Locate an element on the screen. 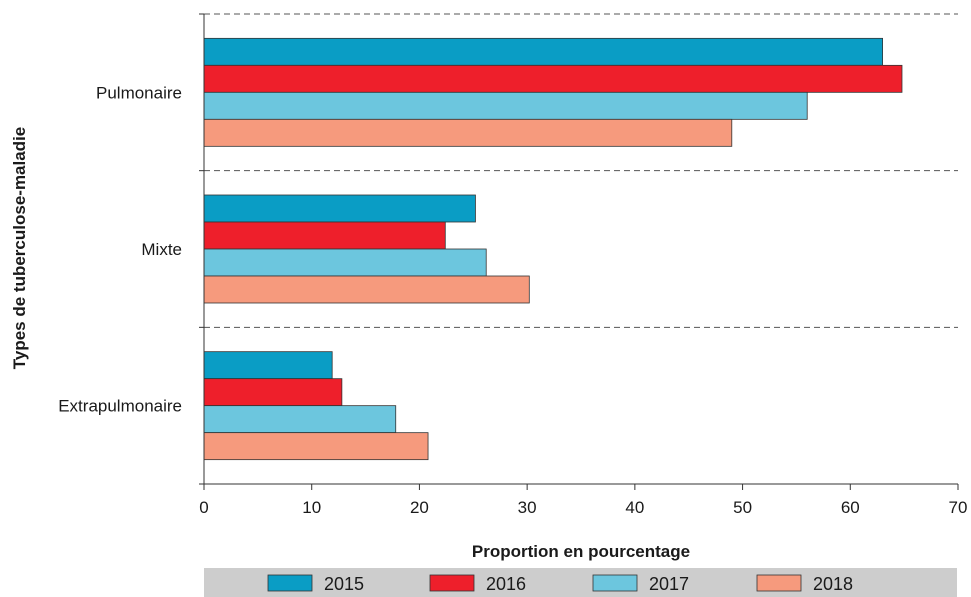 The image size is (971, 597). legend-background is located at coordinates (580, 582).